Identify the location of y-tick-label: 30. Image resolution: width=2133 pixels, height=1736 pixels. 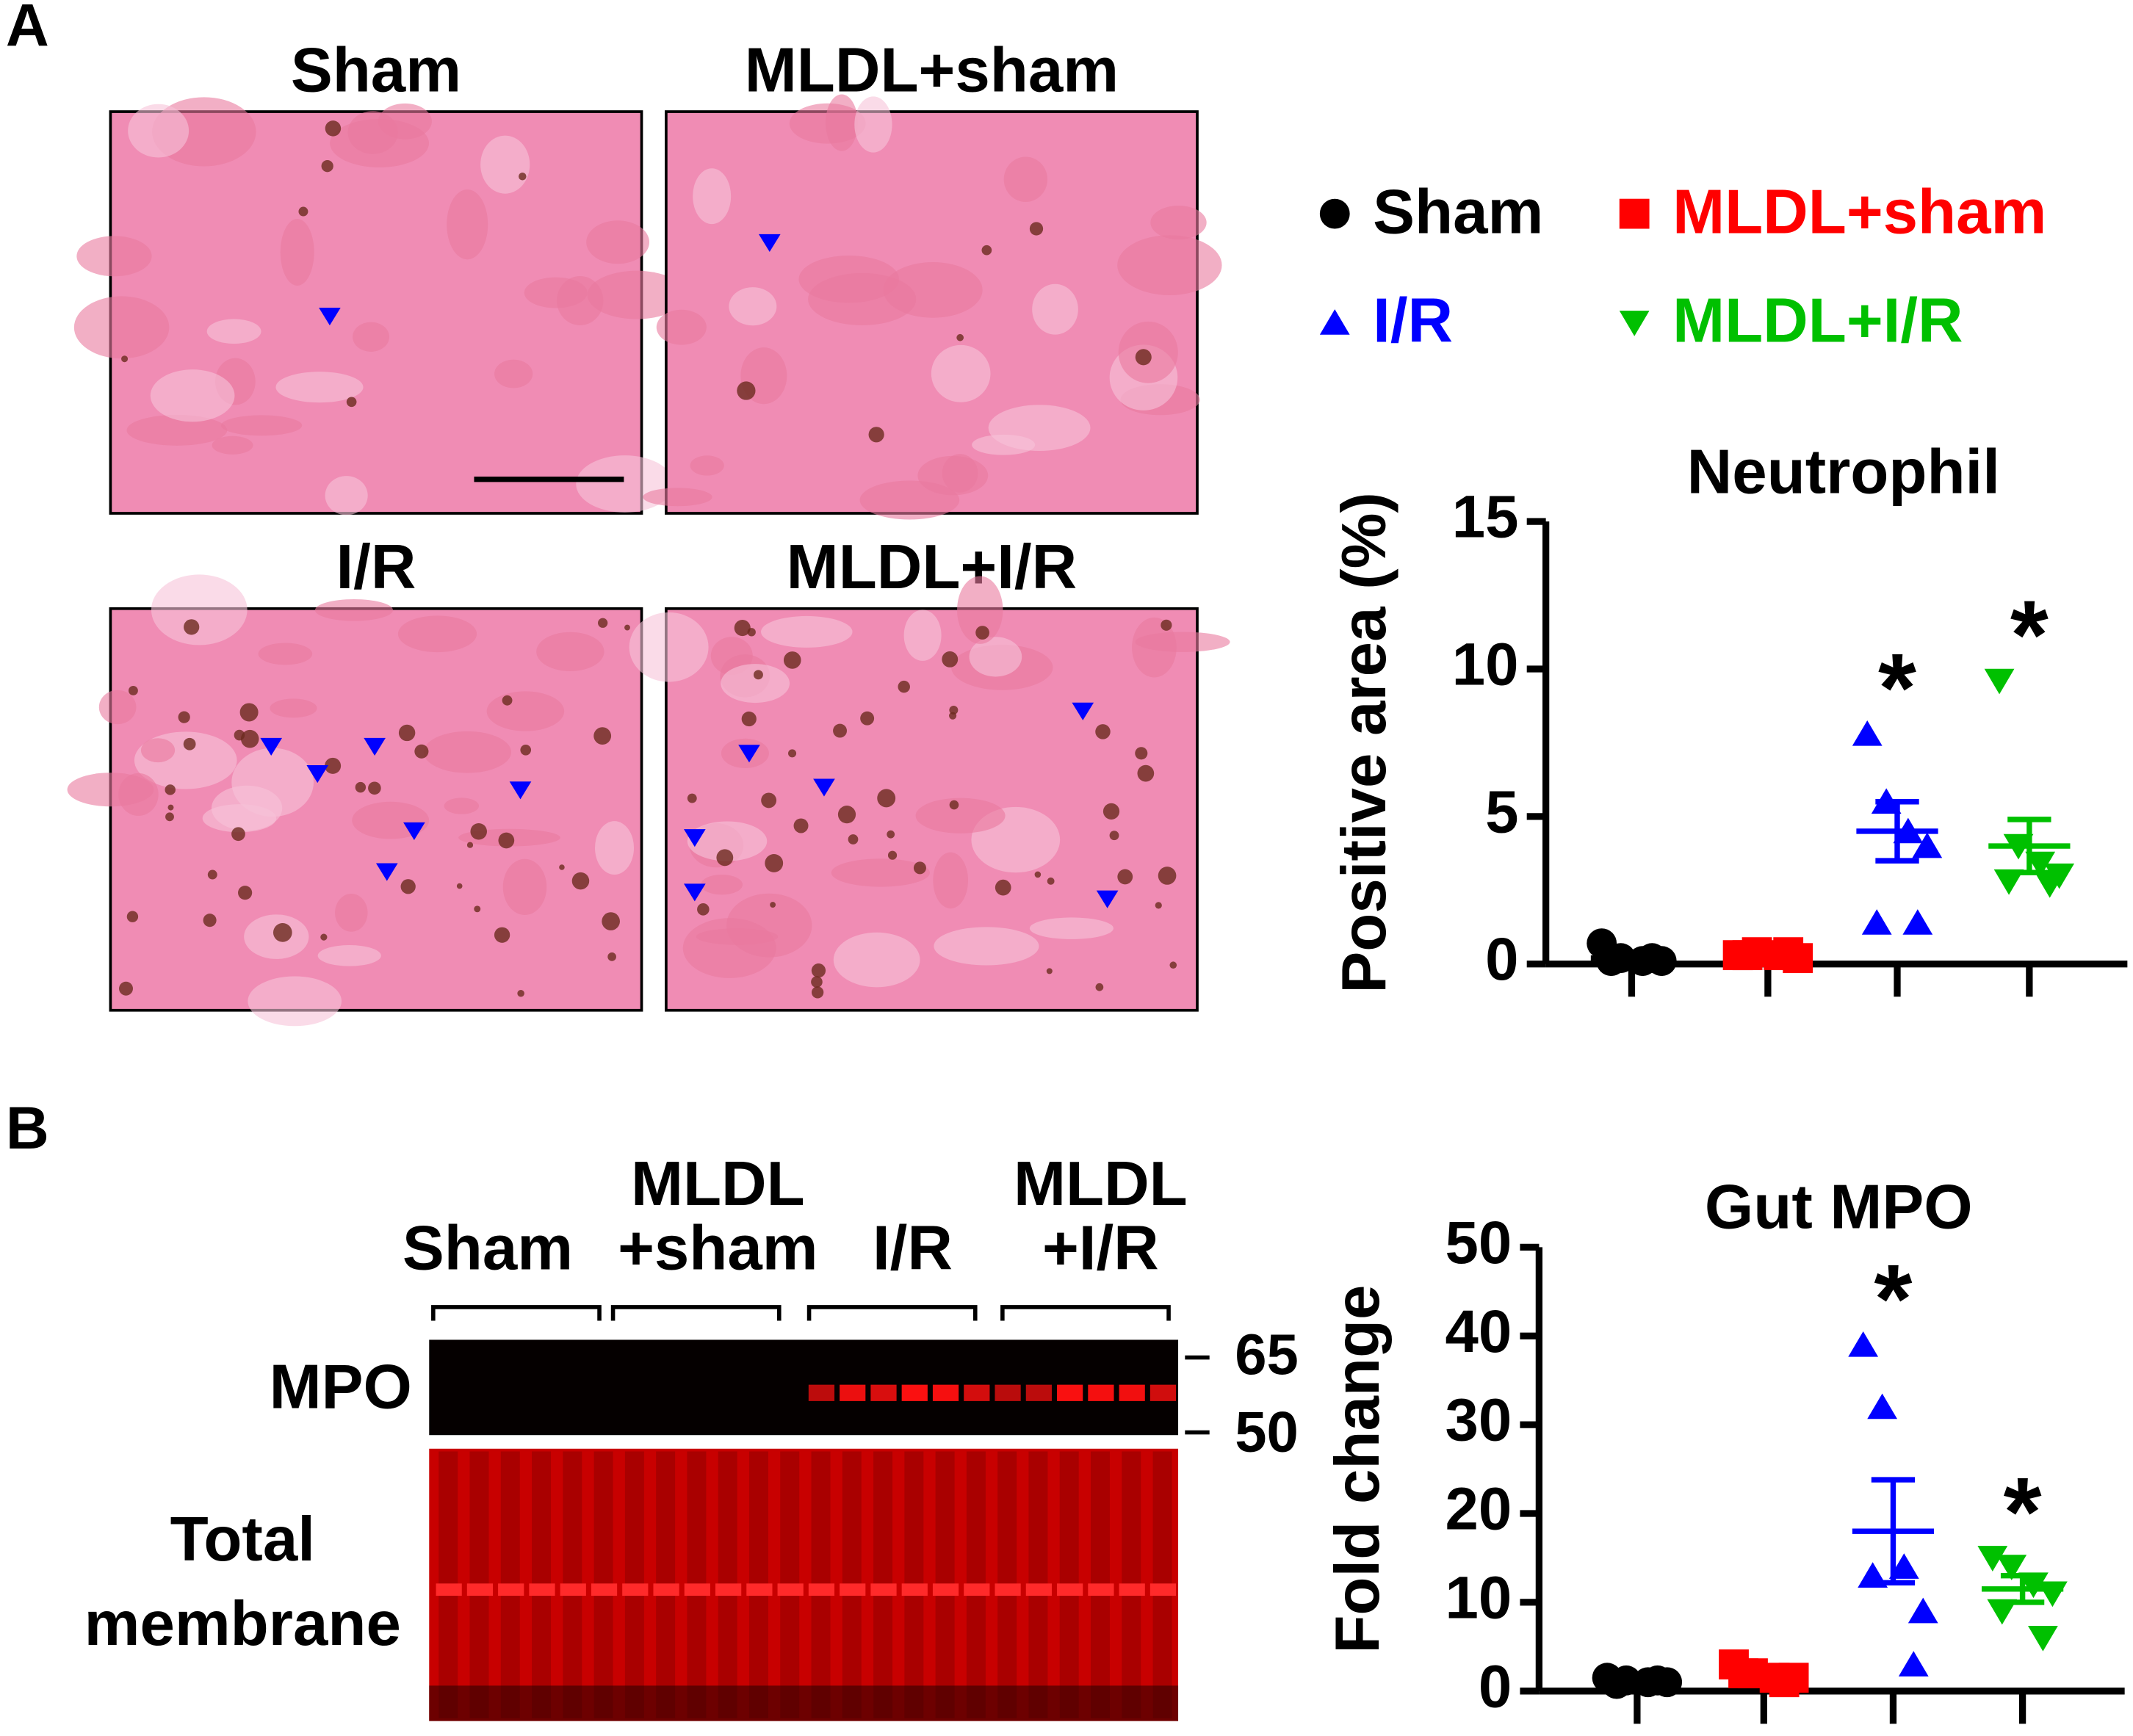
(1479, 1420).